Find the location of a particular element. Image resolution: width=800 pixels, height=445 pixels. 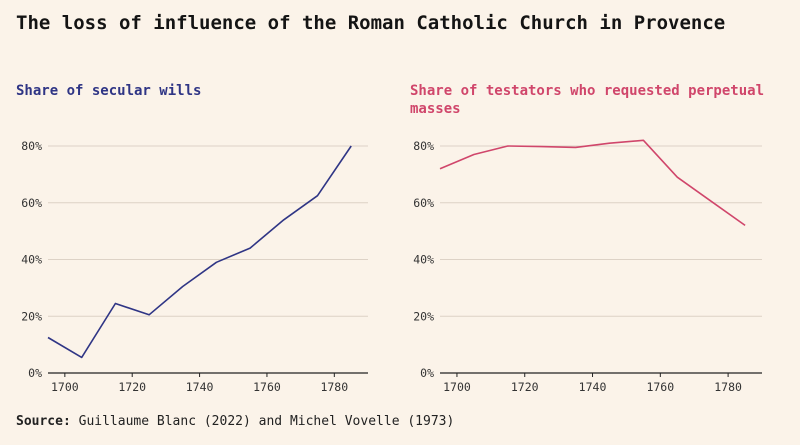

left-chart-title: Share of secular wills is located at coordinates (109, 91).